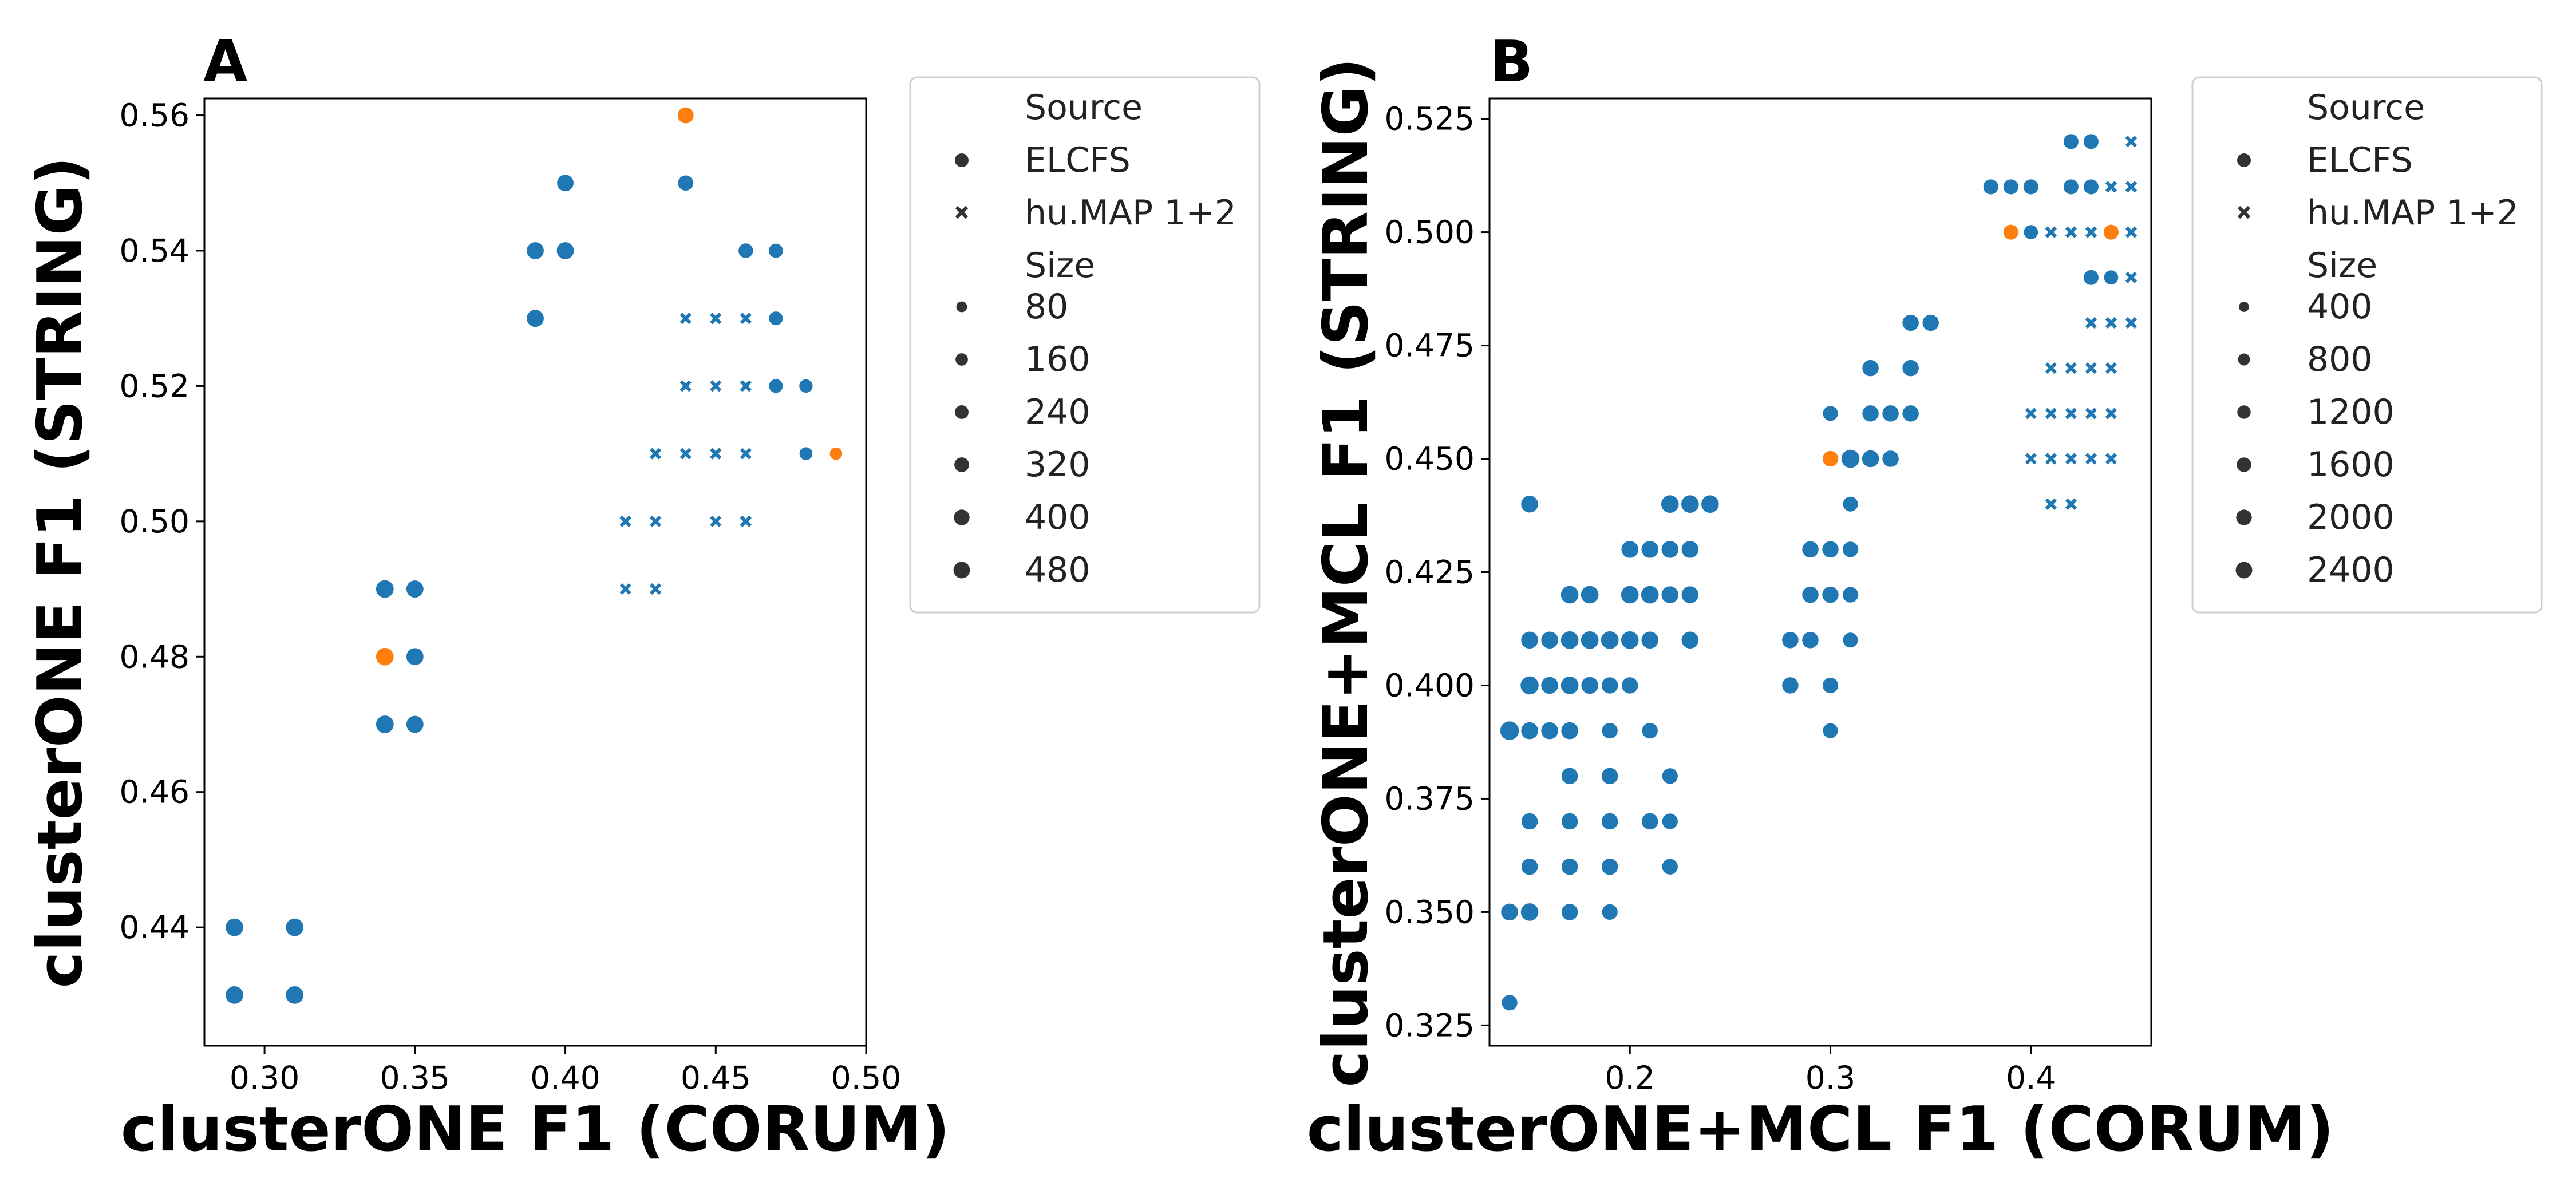 This screenshot has height=1202, width=2576. Describe the element at coordinates (1085, 345) in the screenshot. I see `legend-box` at that location.